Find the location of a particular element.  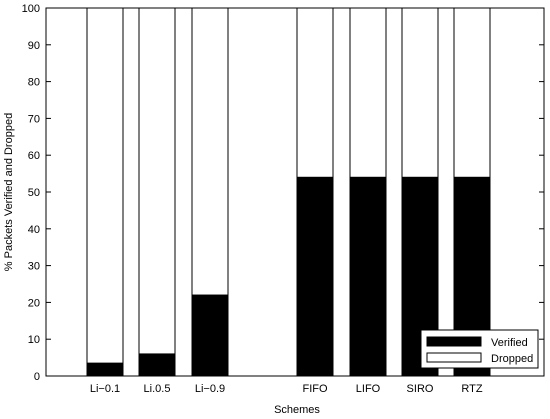

x-tick-label: LIFO is located at coordinates (368, 389).